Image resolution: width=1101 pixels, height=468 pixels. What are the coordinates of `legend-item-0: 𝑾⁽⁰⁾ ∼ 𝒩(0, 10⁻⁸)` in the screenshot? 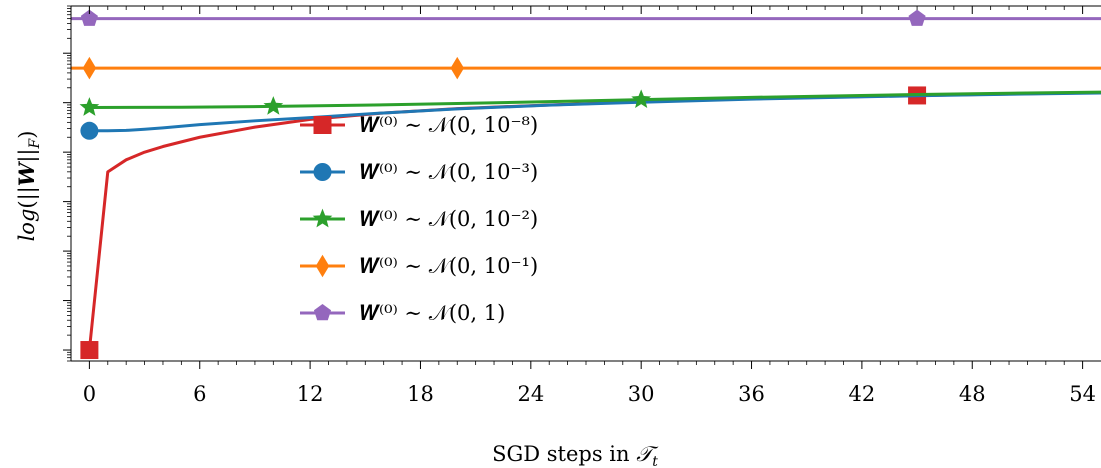 It's located at (419, 125).